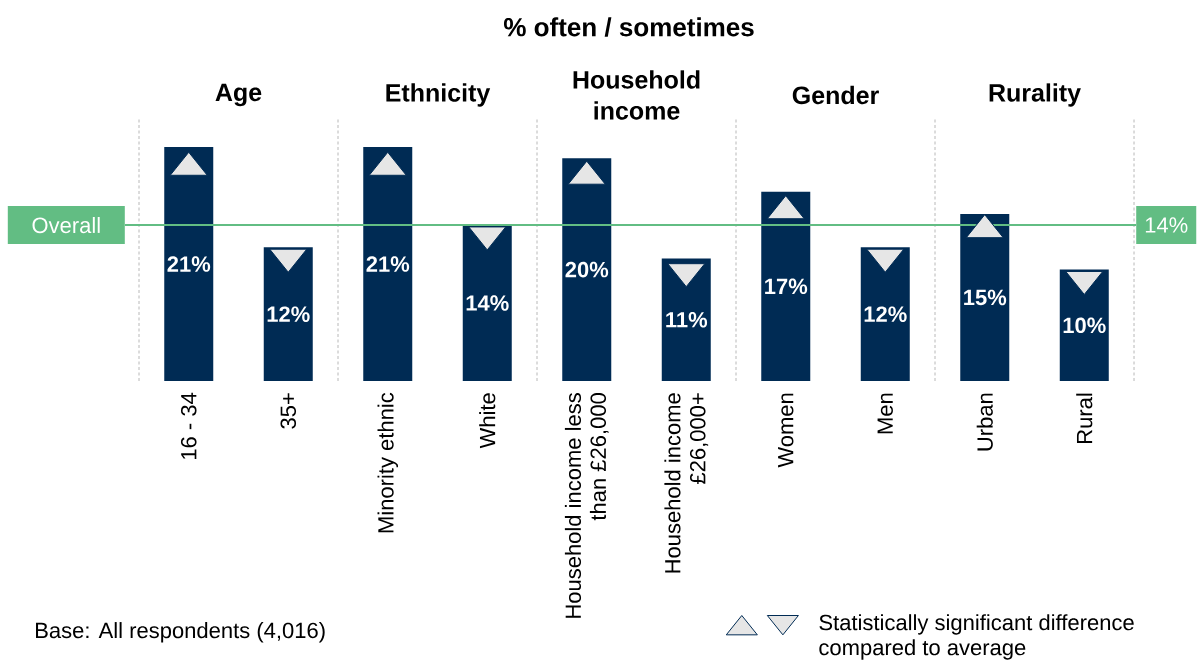 The width and height of the screenshot is (1199, 664). I want to click on x-tick-label: Rural, so click(1084, 418).